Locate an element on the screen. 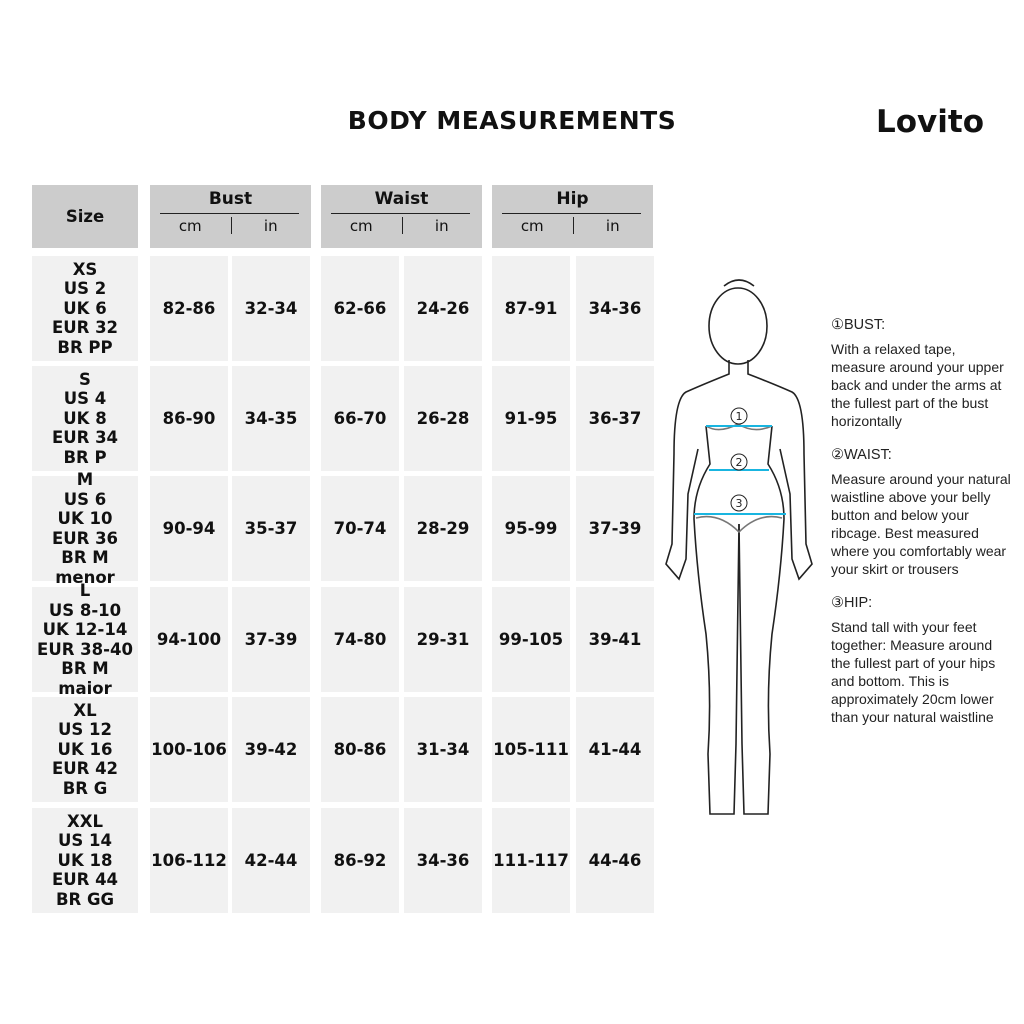  size-label: UK 18 is located at coordinates (85, 860).